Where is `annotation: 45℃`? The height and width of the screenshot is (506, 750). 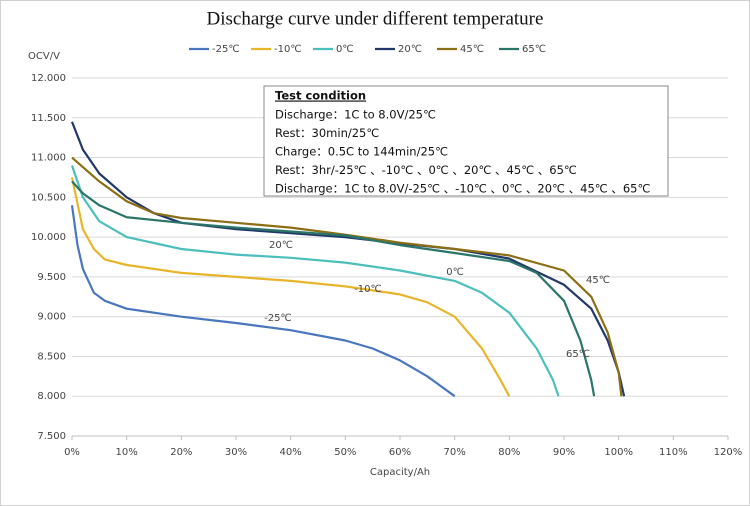
annotation: 45℃ is located at coordinates (598, 280).